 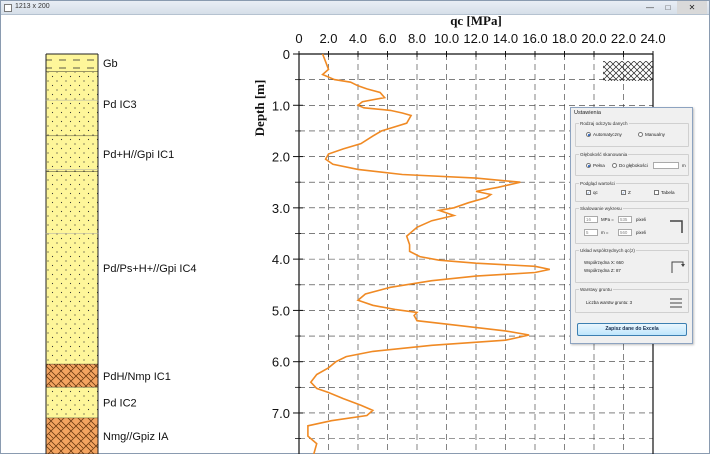 I want to click on manual-label: Manualny, so click(x=655, y=134).